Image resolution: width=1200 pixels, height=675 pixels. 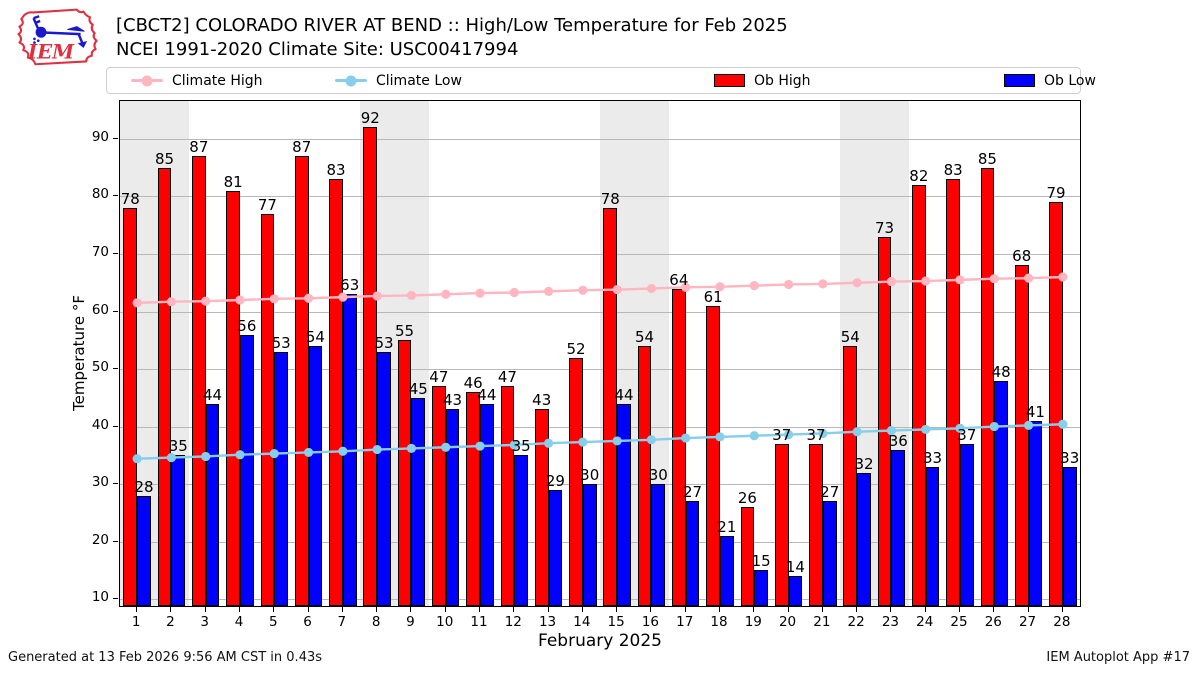 I want to click on x-axis-tick-label: 2, so click(x=170, y=622).